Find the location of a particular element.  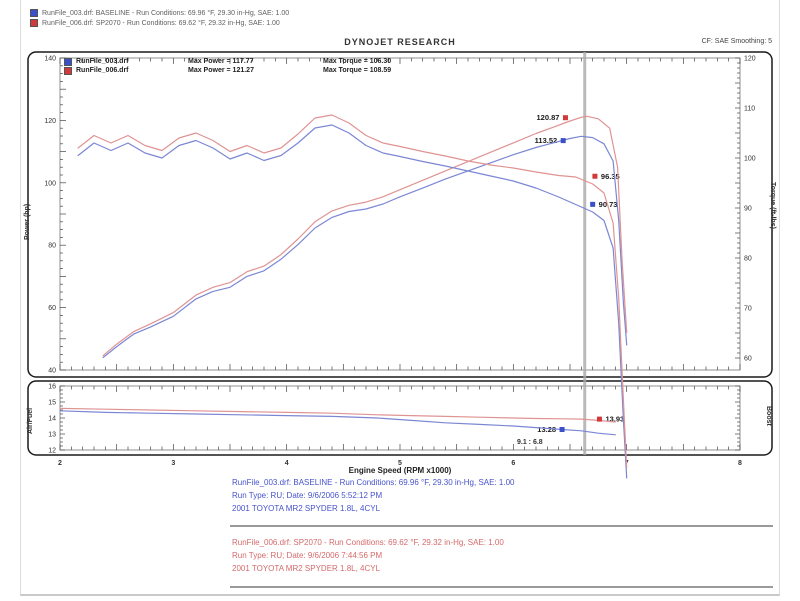

footer-sp2070-vehicle: 2001 TOYOTA MR2 SPYDER 1.8L, 4CYL is located at coordinates (306, 568).